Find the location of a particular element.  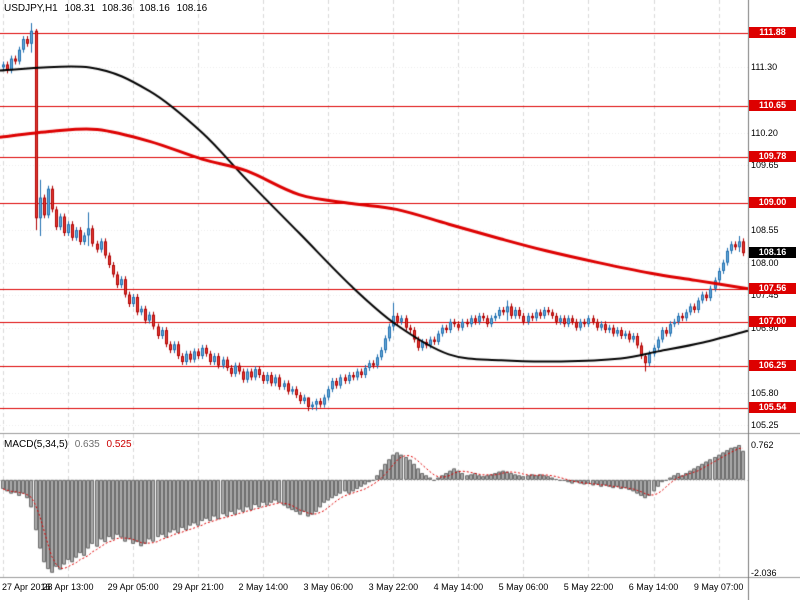

price-axis-label: 105.25 is located at coordinates (765, 425).